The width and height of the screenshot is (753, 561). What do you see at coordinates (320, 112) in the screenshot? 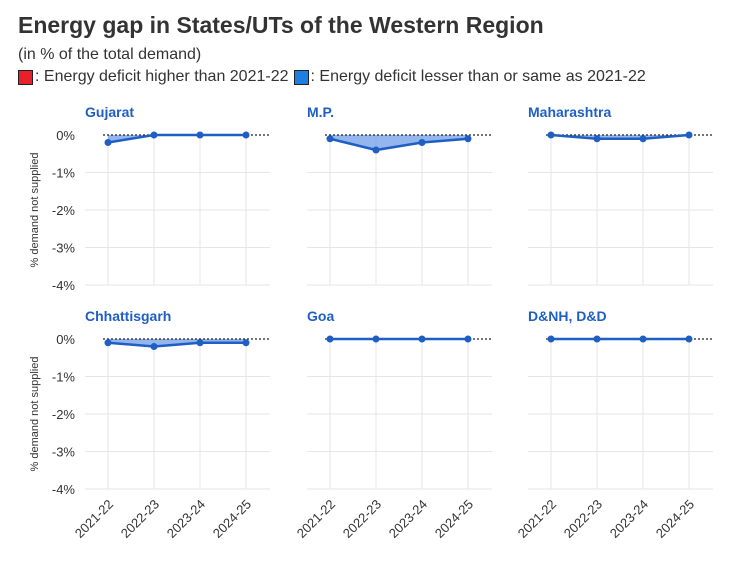
I see `panel-title: M.P.` at bounding box center [320, 112].